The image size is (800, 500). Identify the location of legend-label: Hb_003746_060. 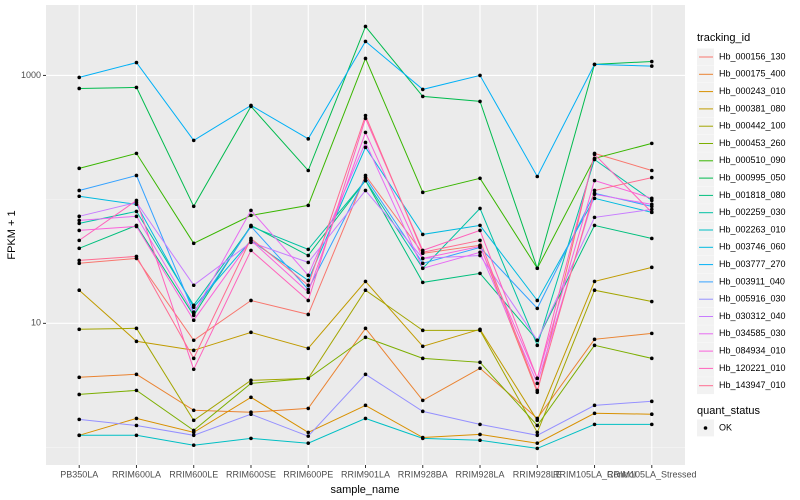
(752, 247).